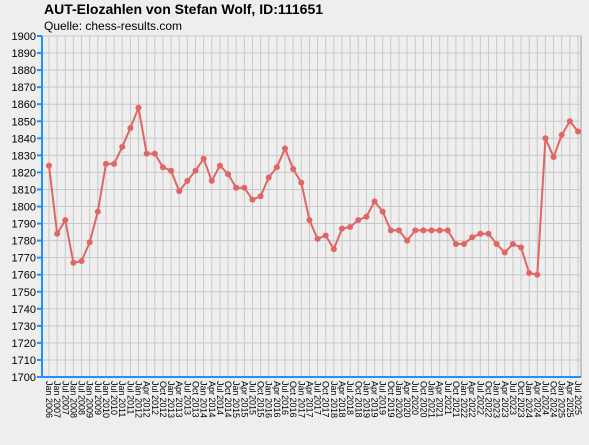  What do you see at coordinates (139, 399) in the screenshot?
I see `x-tick-label: Jan 2012` at bounding box center [139, 399].